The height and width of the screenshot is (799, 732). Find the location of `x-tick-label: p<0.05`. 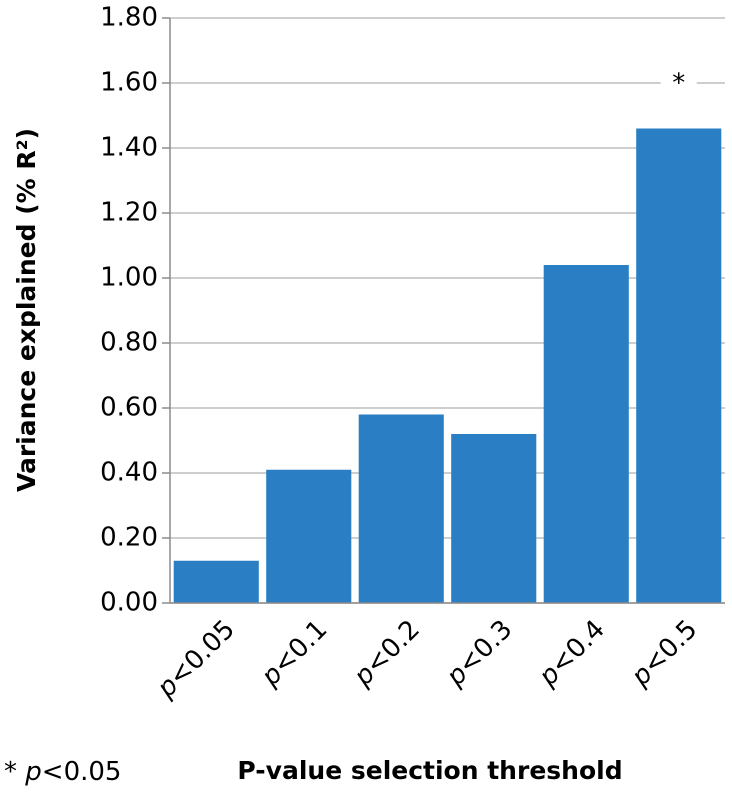

x-tick-label: p<0.05 is located at coordinates (196, 659).